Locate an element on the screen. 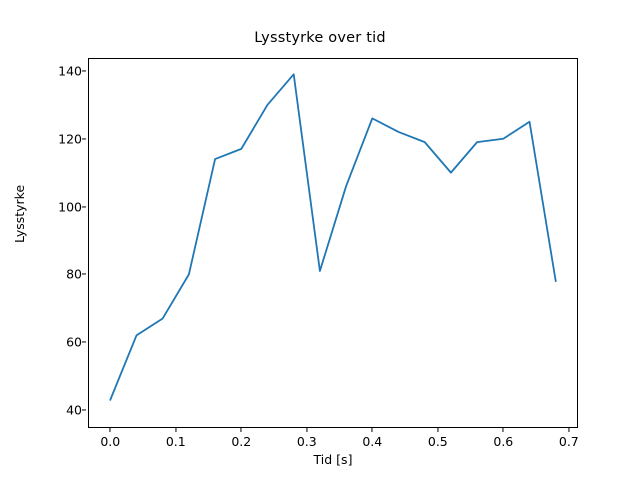 The image size is (640, 480). y-tick-label: 100 is located at coordinates (70, 207).